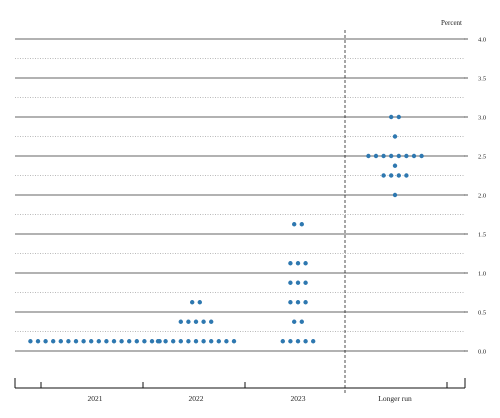  What do you see at coordinates (482, 118) in the screenshot?
I see `y-tick-label: 3.0` at bounding box center [482, 118].